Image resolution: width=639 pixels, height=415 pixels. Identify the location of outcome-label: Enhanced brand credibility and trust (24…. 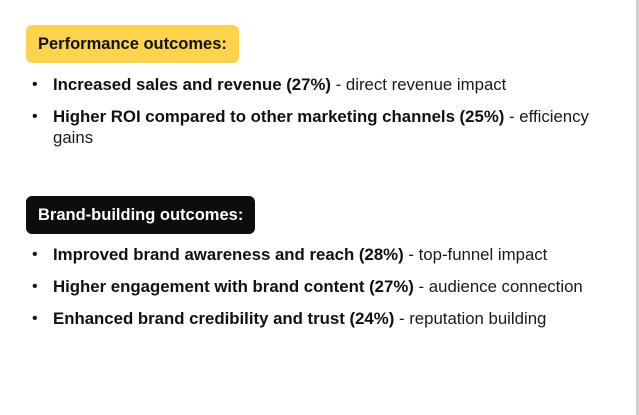
(224, 318).